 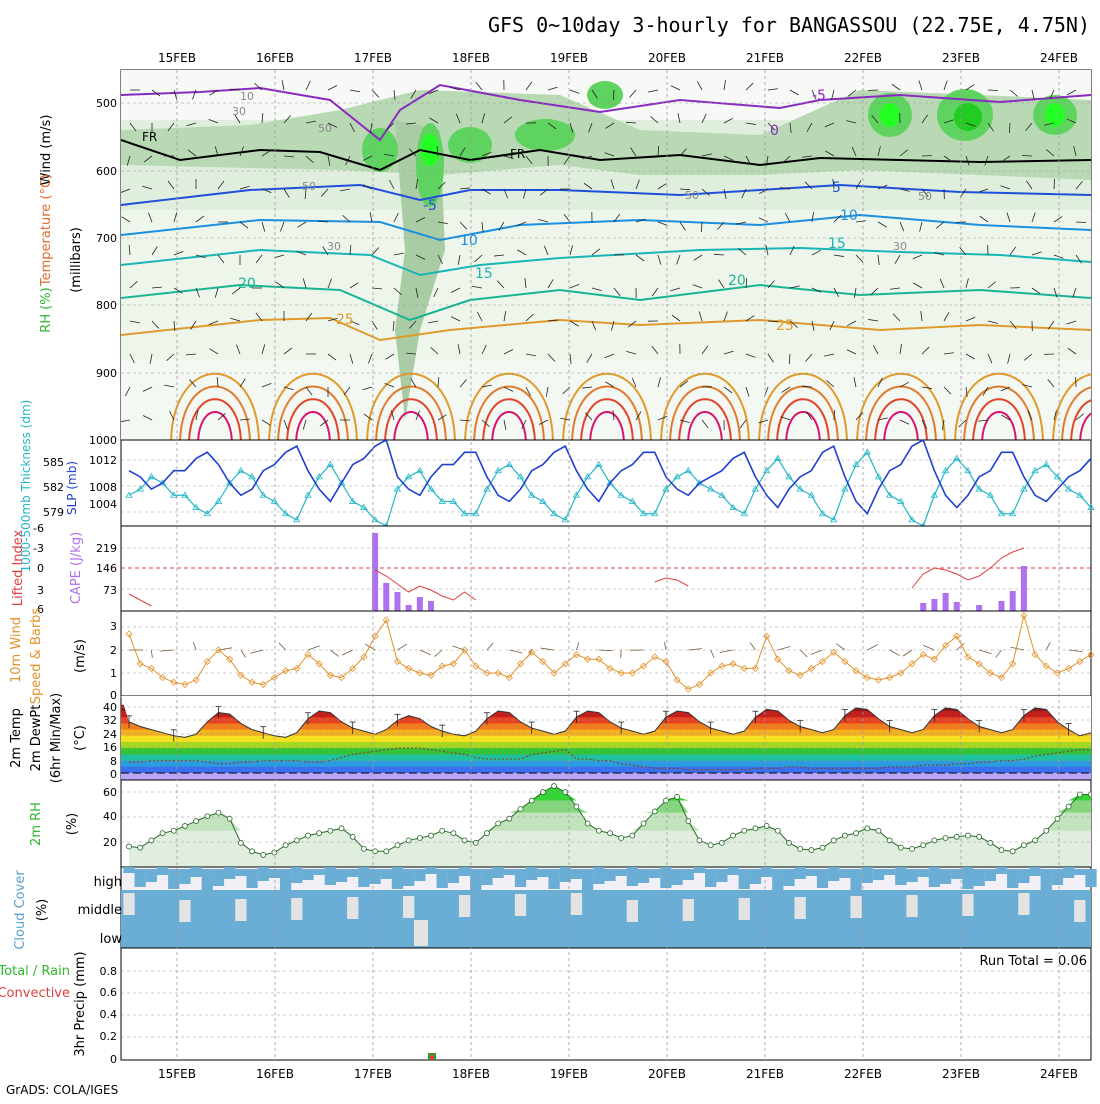 I want to click on cape-tick-73: 73, so click(x=110, y=590).